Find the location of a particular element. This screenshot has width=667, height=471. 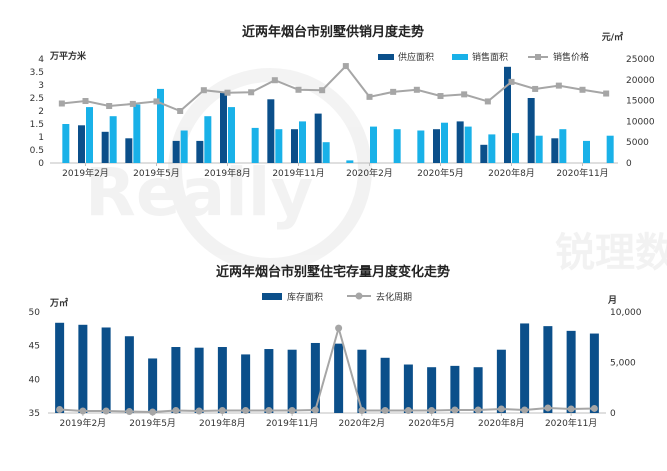

chart2-y-left-tick: 50 is located at coordinates (35, 313).